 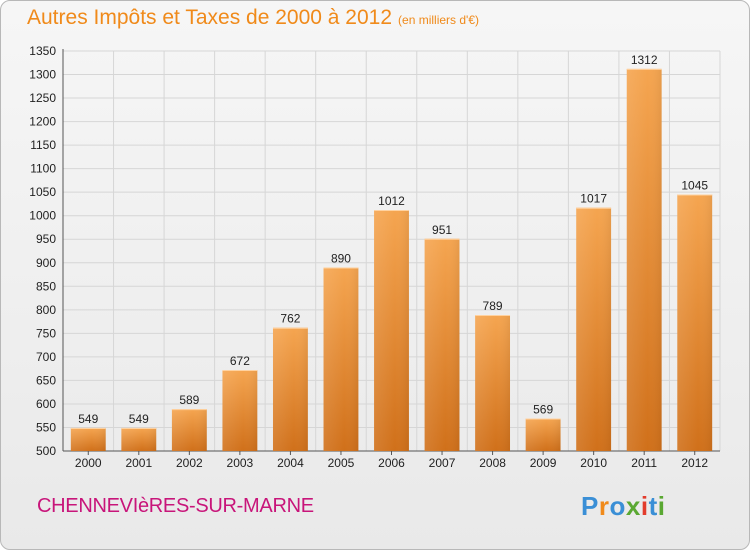 What do you see at coordinates (46, 427) in the screenshot?
I see `y-tick-label: 550` at bounding box center [46, 427].